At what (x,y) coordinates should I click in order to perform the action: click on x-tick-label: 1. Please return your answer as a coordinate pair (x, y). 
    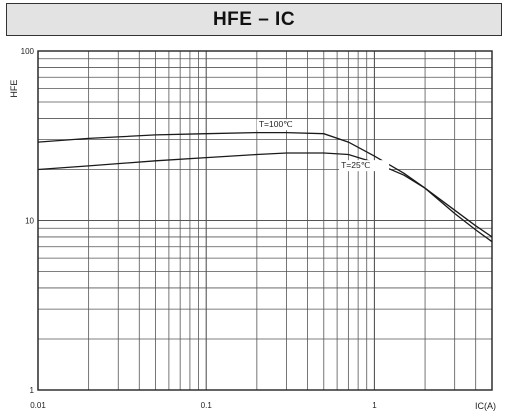
    Looking at the image, I should click on (374, 405).